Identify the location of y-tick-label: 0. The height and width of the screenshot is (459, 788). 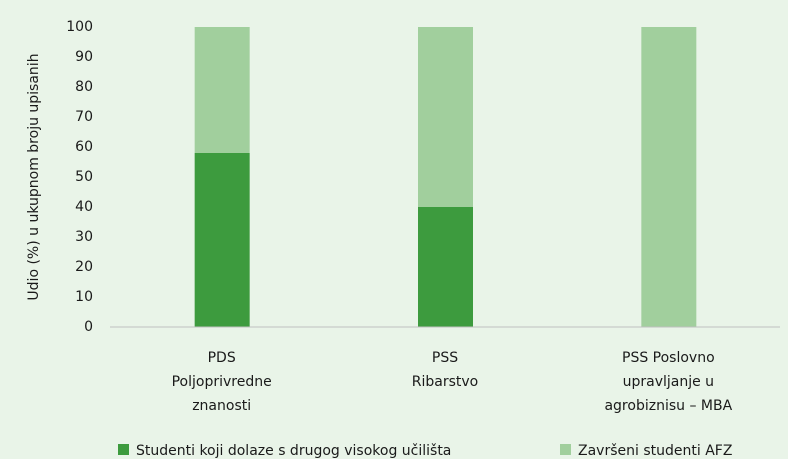
(88, 327).